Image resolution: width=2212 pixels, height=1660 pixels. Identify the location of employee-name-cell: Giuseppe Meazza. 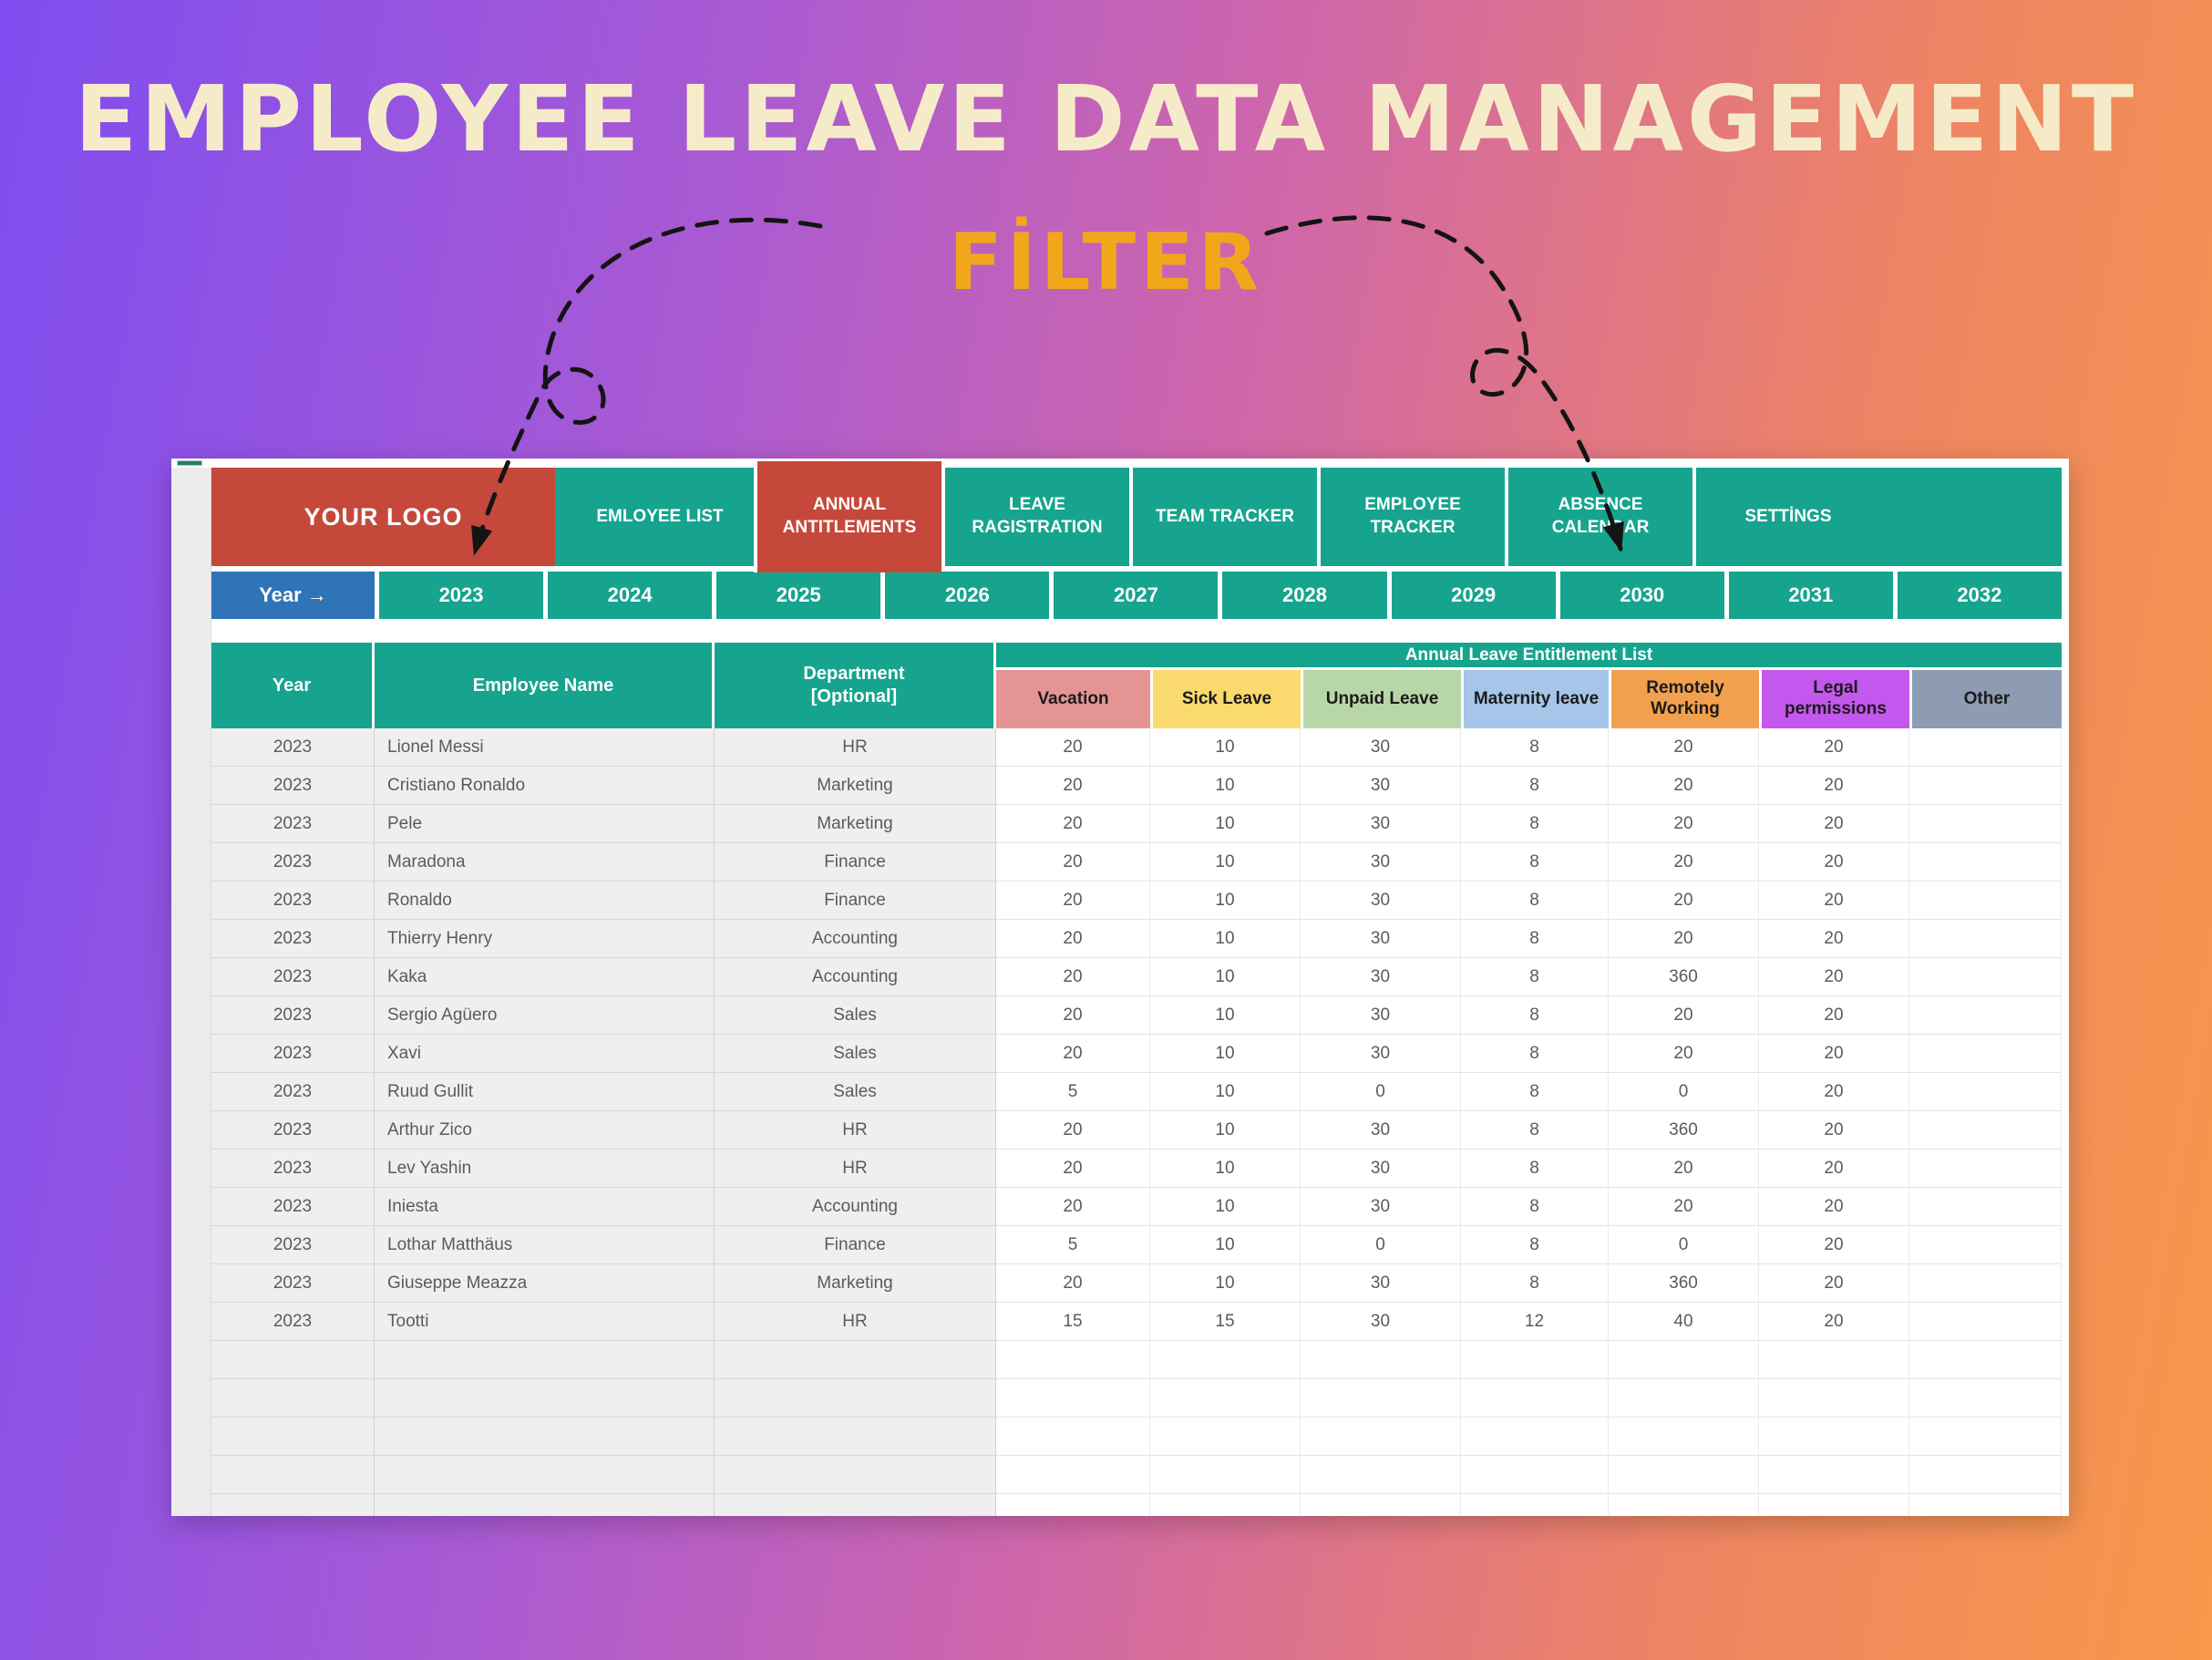
(545, 1283).